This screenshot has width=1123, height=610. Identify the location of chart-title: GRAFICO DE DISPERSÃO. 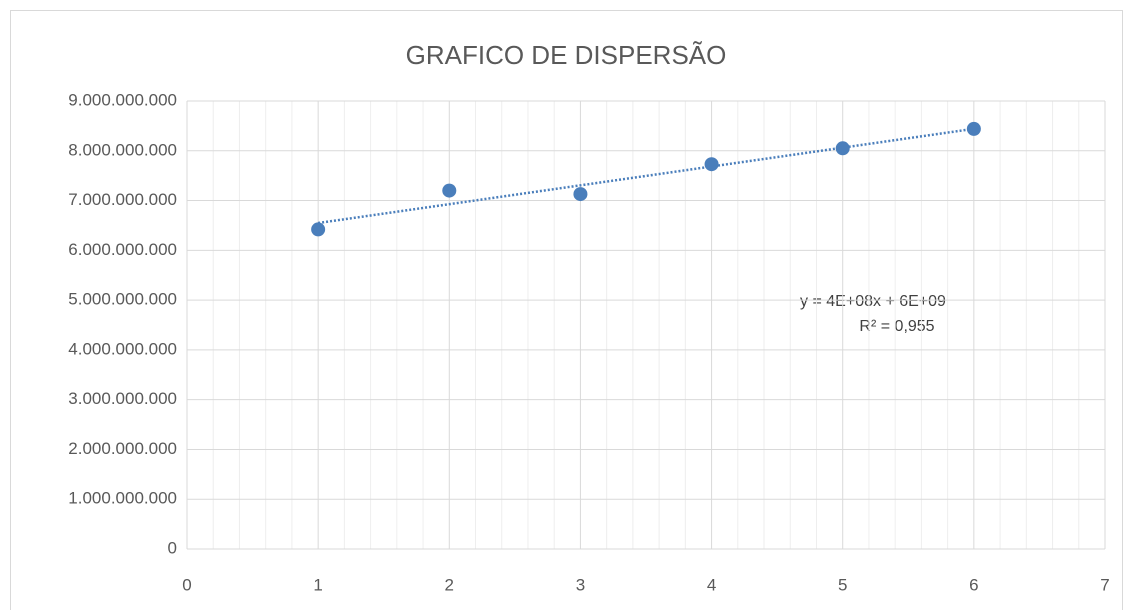
(566, 55).